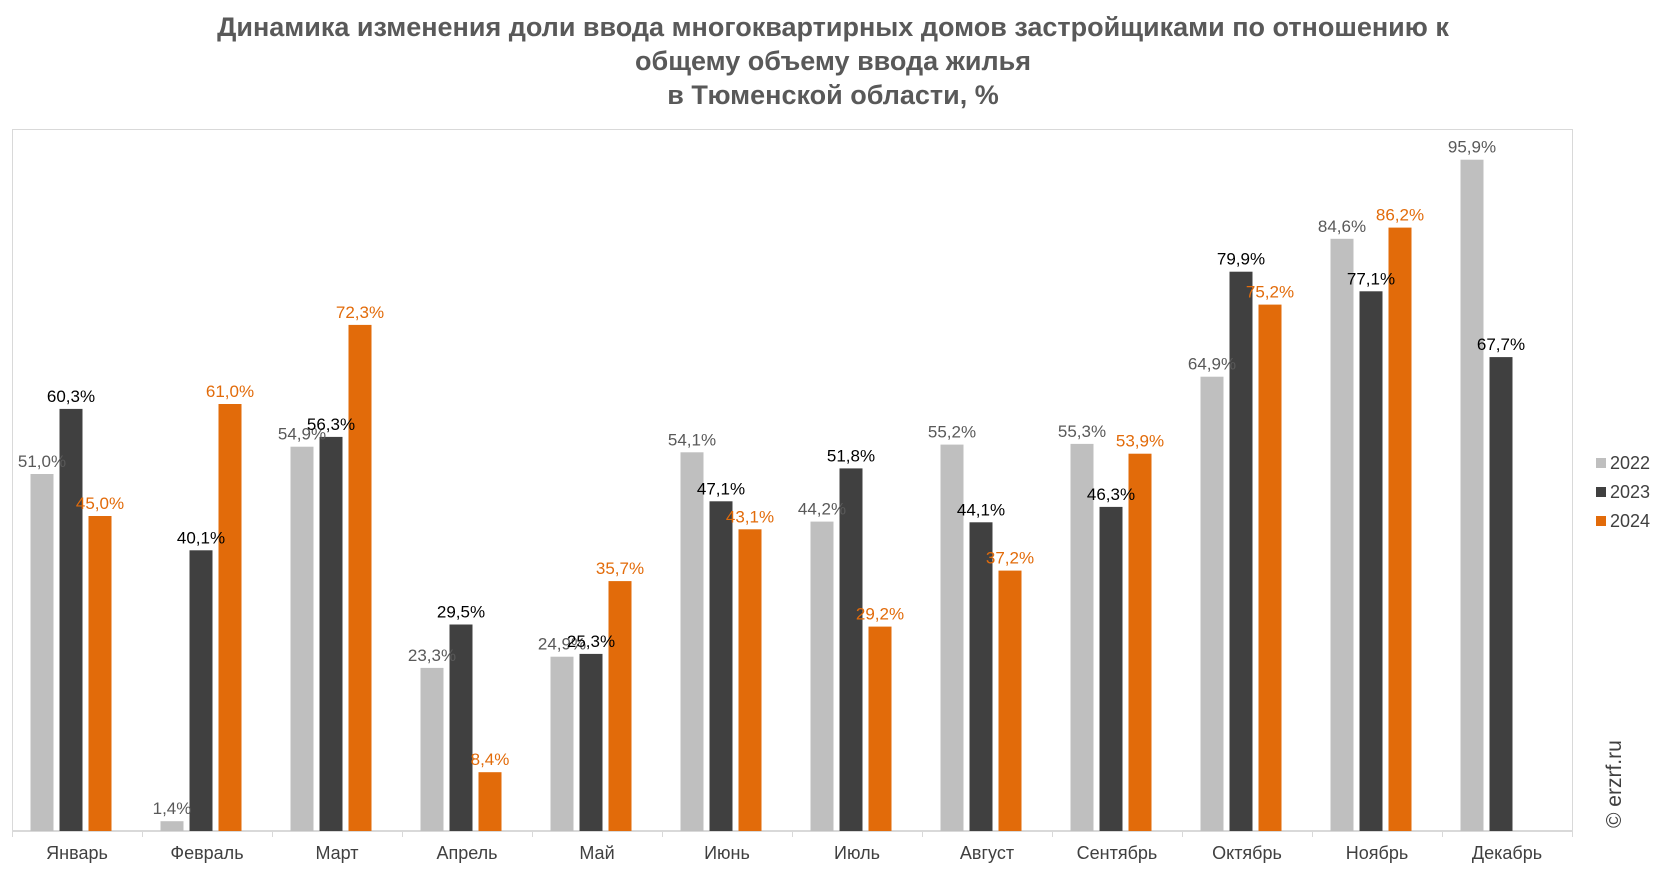 The image size is (1666, 872). Describe the element at coordinates (692, 439) in the screenshot. I see `data-label-2022-6: 54,1%` at that location.